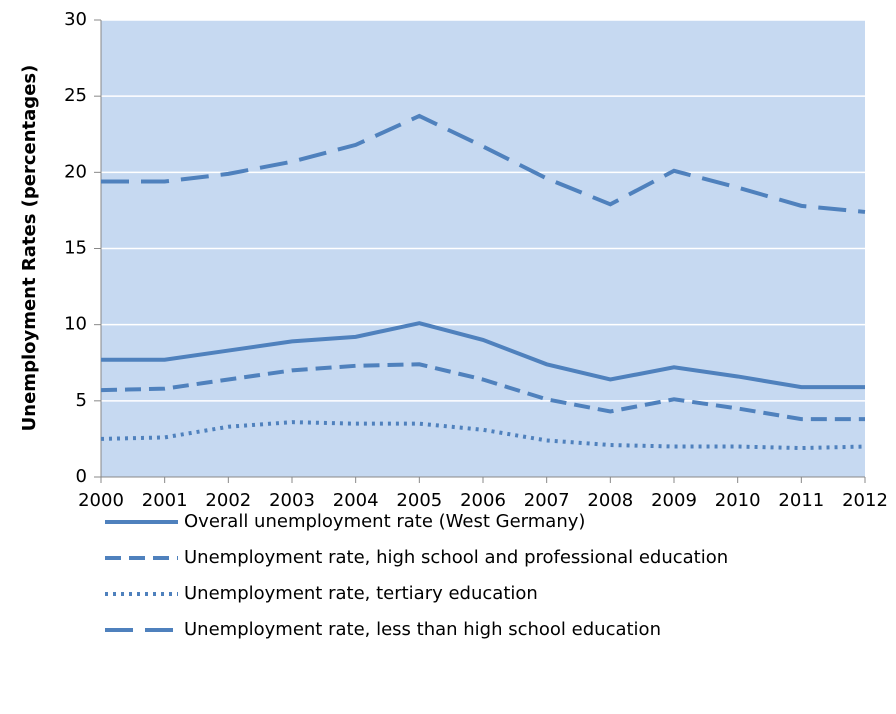 This screenshot has width=896, height=714. What do you see at coordinates (674, 500) in the screenshot?
I see `x-tick-label: 2009` at bounding box center [674, 500].